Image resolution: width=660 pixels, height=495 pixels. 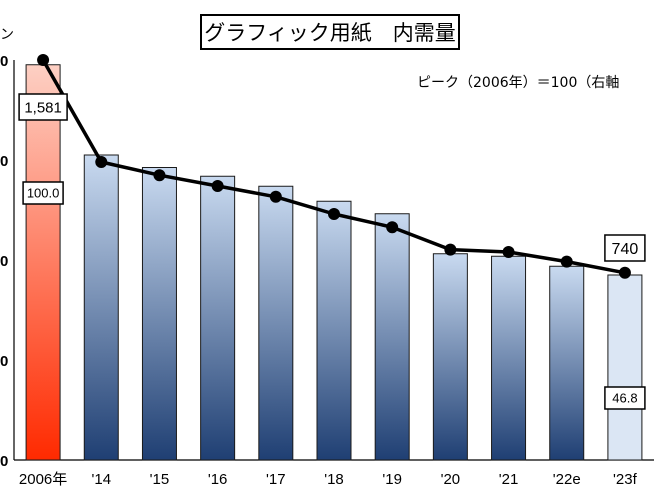 What do you see at coordinates (509, 479) in the screenshot?
I see `x-tick-label: '21` at bounding box center [509, 479].